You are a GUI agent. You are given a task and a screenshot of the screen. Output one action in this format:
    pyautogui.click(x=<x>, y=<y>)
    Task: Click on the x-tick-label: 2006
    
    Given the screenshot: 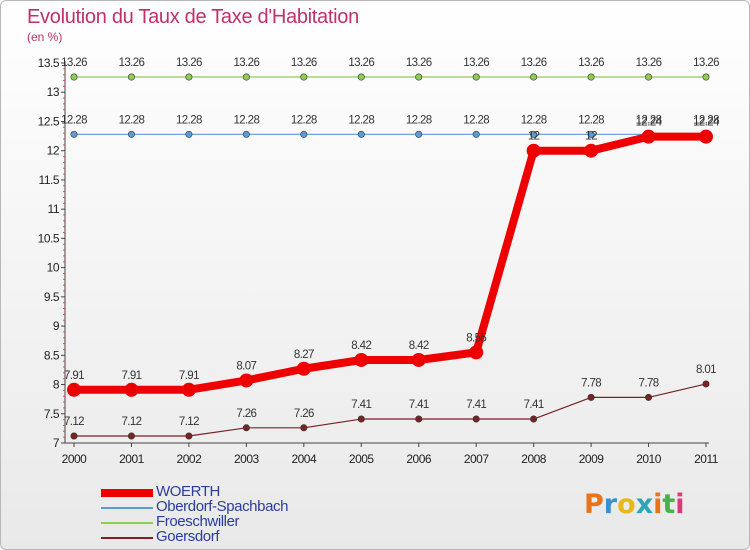 What is the action you would take?
    pyautogui.click(x=419, y=459)
    